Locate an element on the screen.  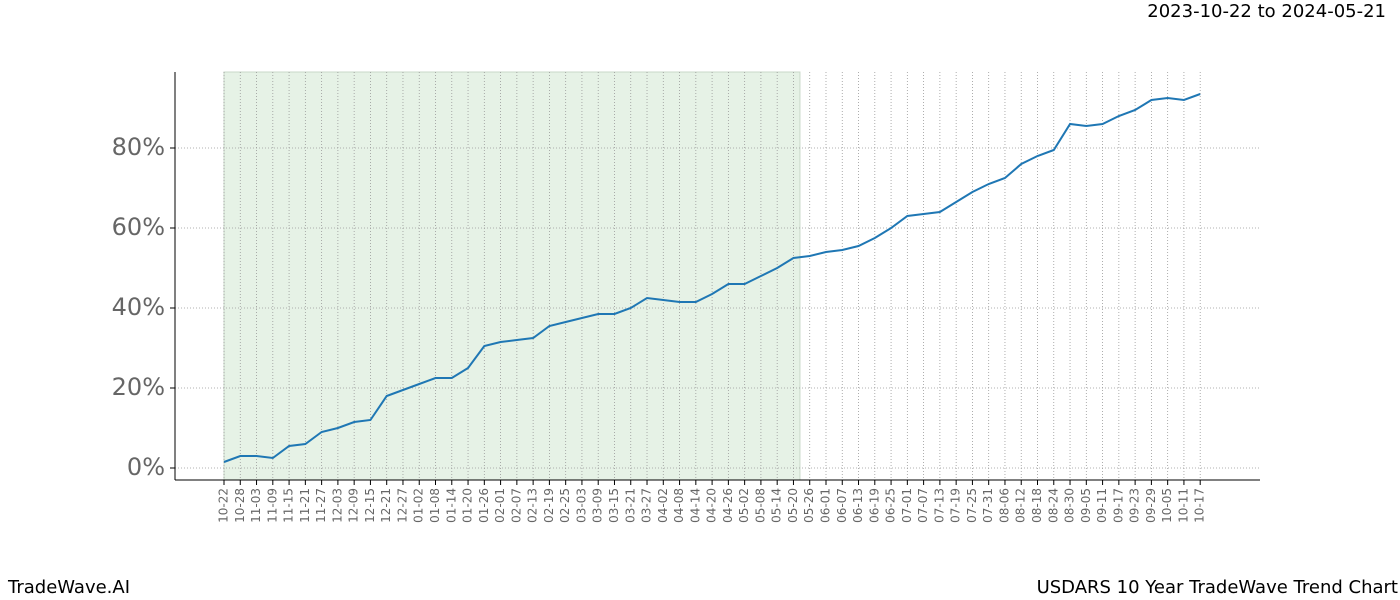
x-tick-label: 06-13 is located at coordinates (858, 505).